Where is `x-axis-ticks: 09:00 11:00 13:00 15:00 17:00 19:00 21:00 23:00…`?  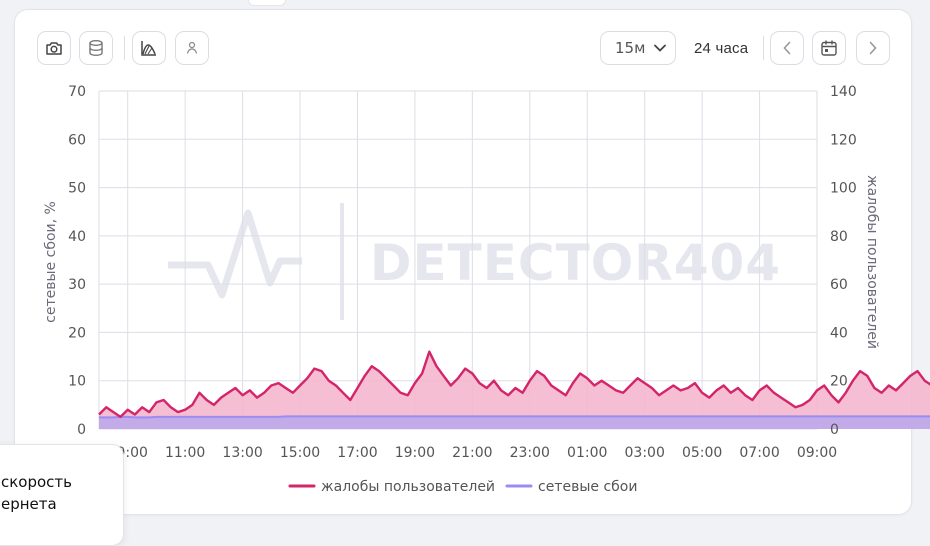 x-axis-ticks: 09:00 11:00 13:00 15:00 17:00 19:00 21:00 23:00… is located at coordinates (473, 453).